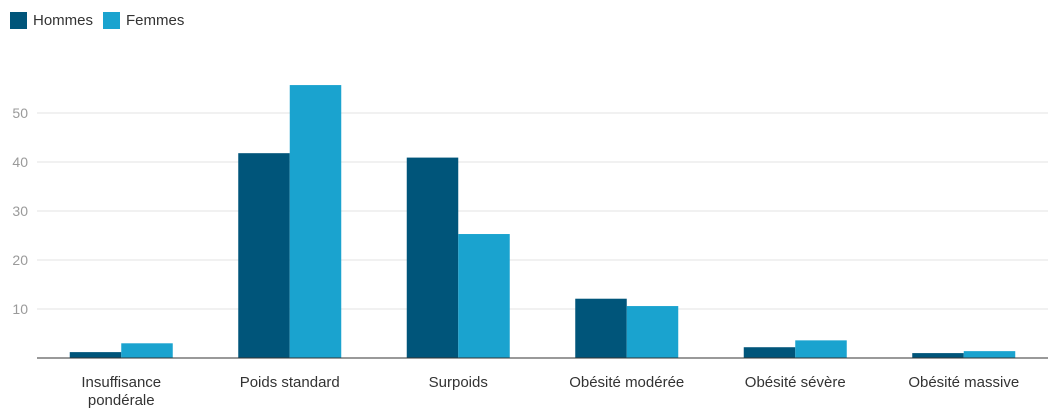 This screenshot has height=410, width=1048. Describe the element at coordinates (20, 309) in the screenshot. I see `y-tick-label: 10` at that location.